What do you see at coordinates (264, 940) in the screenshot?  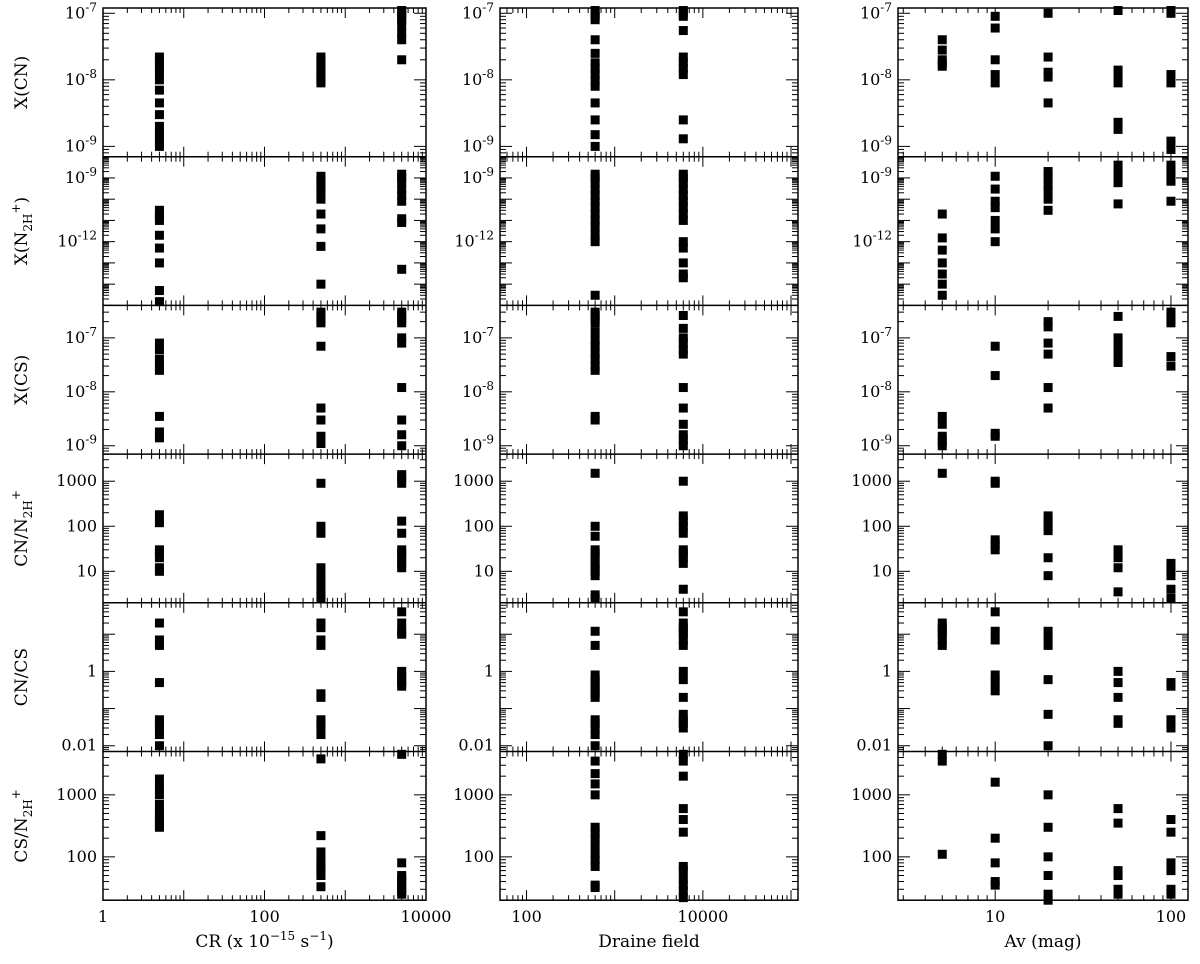 I see `x-axis-label: CR (x 10−15 s−1)` at bounding box center [264, 940].